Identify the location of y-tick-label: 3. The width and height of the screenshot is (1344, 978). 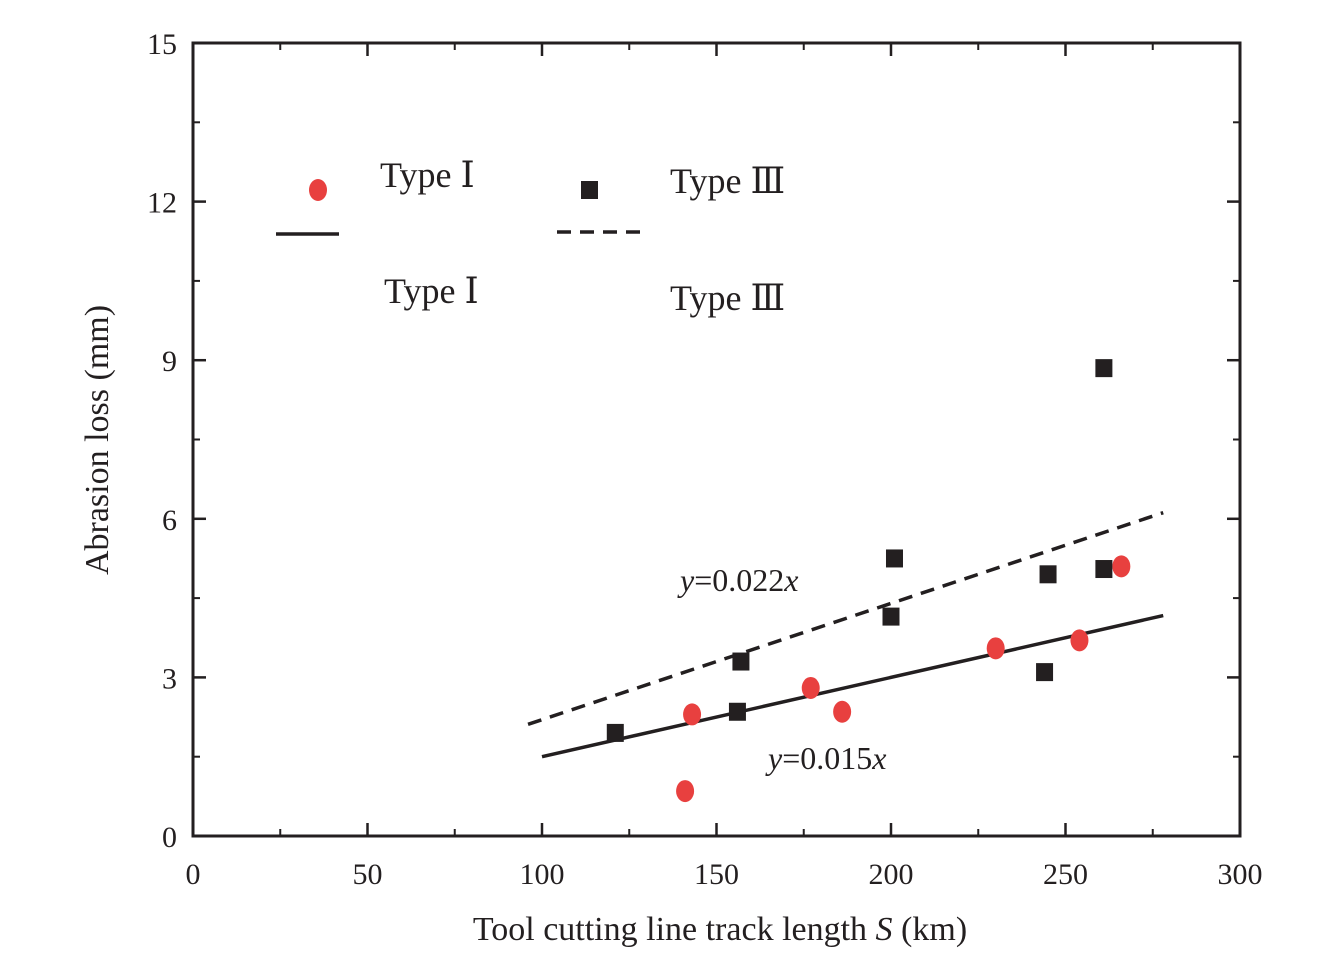
(169, 678).